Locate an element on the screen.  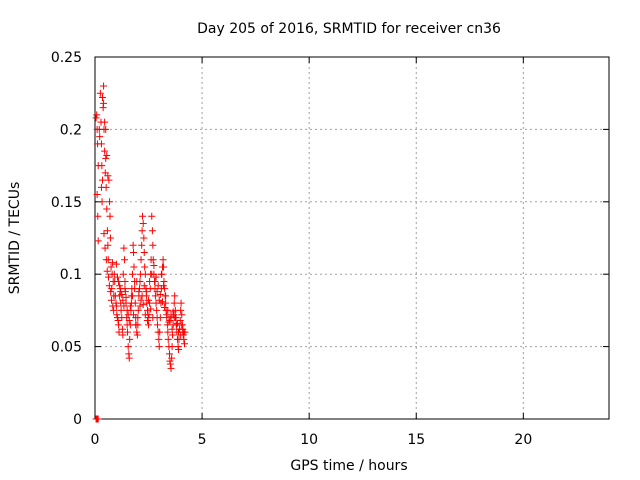
y-tick-label: 0.1 is located at coordinates (71, 275).